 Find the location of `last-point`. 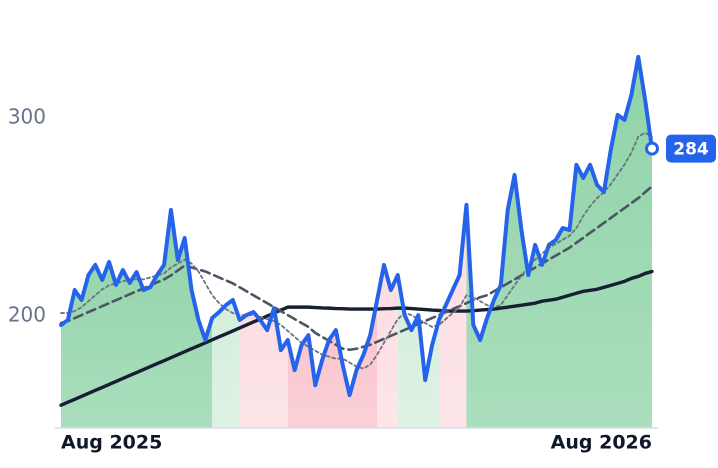

last-point is located at coordinates (652, 148).